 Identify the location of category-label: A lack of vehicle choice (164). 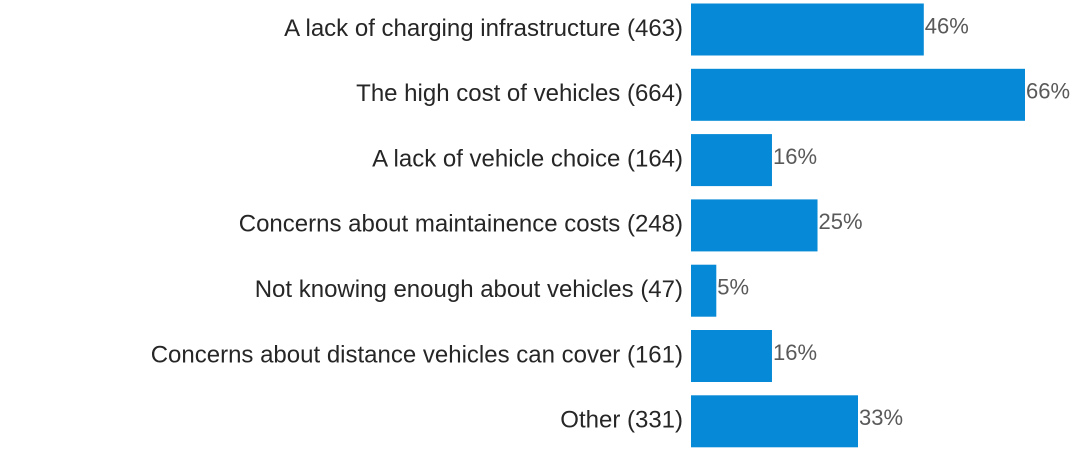
(527, 158).